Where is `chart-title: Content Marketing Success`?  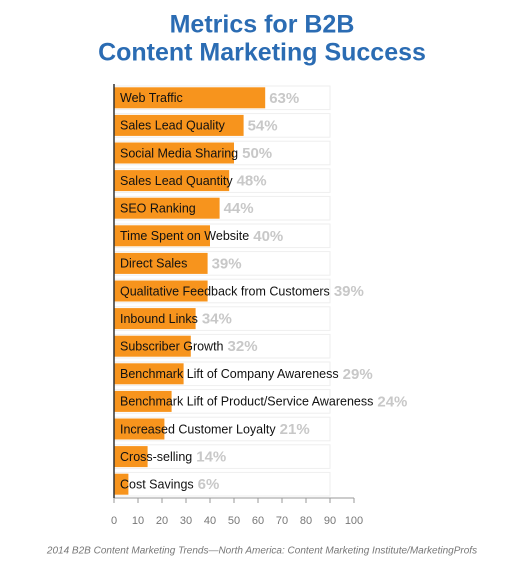 chart-title: Content Marketing Success is located at coordinates (262, 53).